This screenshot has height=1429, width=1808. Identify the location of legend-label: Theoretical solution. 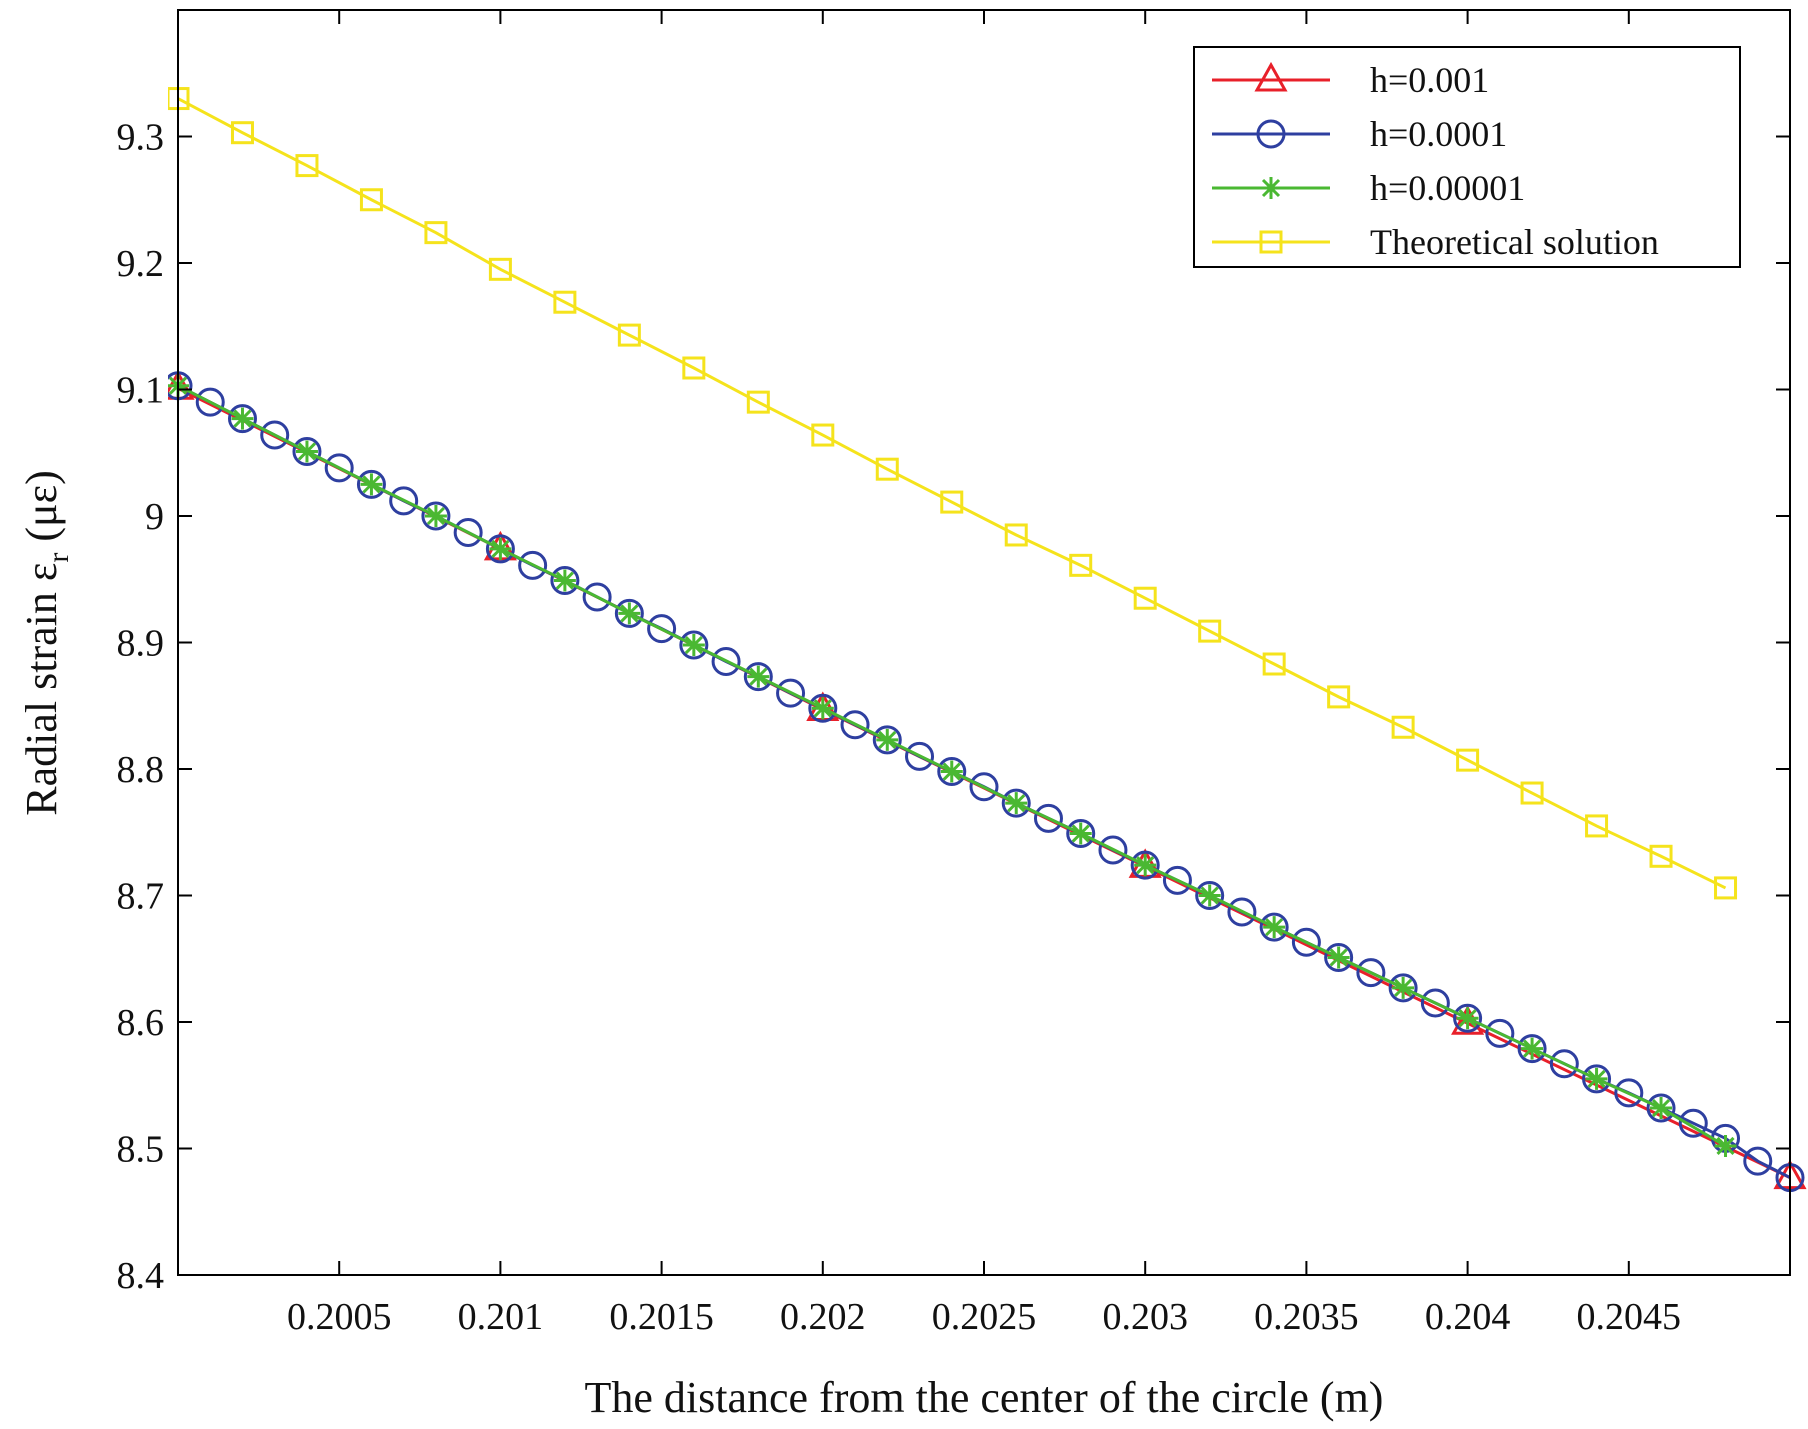
(1514, 242).